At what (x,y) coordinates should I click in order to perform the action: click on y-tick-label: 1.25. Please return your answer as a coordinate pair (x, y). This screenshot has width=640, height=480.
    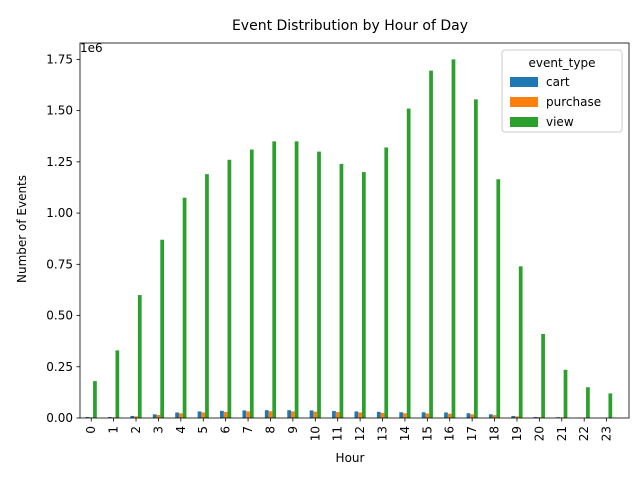
    Looking at the image, I should click on (59, 162).